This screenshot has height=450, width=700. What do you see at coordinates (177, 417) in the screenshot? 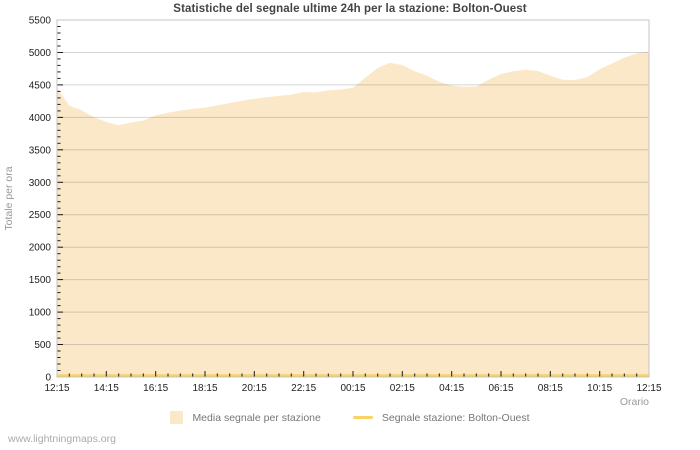
I see `area-swatch-icon` at bounding box center [177, 417].